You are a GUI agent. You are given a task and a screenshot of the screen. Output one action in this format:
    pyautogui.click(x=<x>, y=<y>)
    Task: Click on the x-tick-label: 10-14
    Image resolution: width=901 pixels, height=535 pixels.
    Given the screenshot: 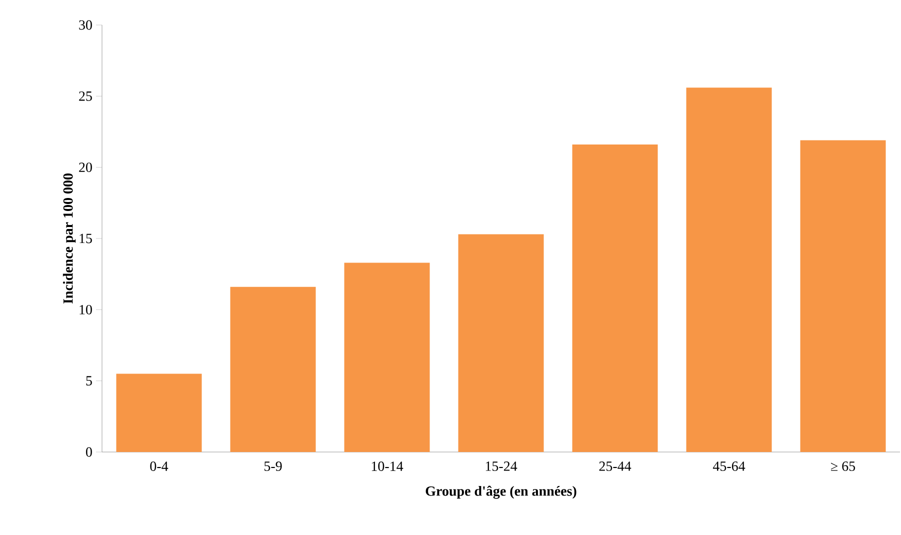 What is the action you would take?
    pyautogui.click(x=388, y=466)
    